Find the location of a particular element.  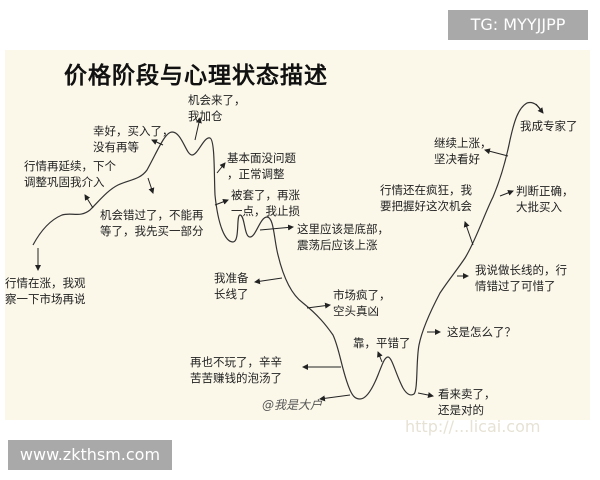

site-badge: www.zkthsm.com is located at coordinates (90, 455).